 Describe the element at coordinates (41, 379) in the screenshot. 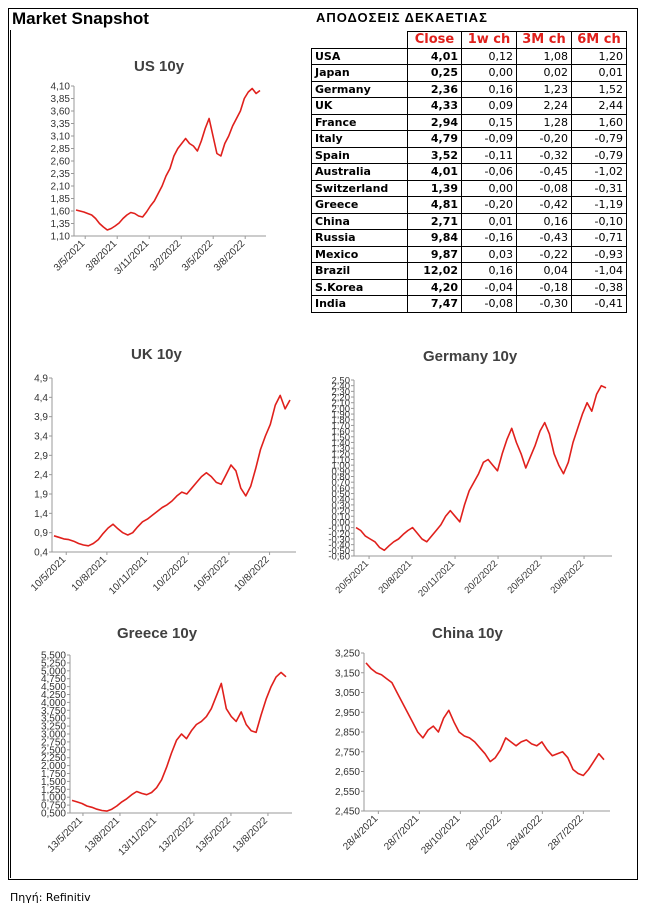

I see `y-tick-label: 4,9` at that location.